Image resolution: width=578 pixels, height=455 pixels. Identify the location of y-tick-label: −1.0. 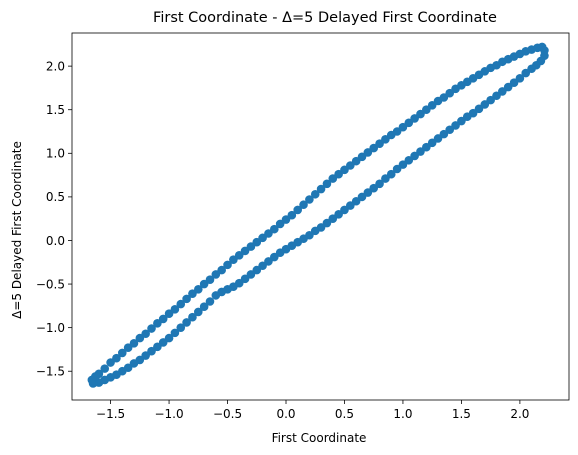
(50, 328).